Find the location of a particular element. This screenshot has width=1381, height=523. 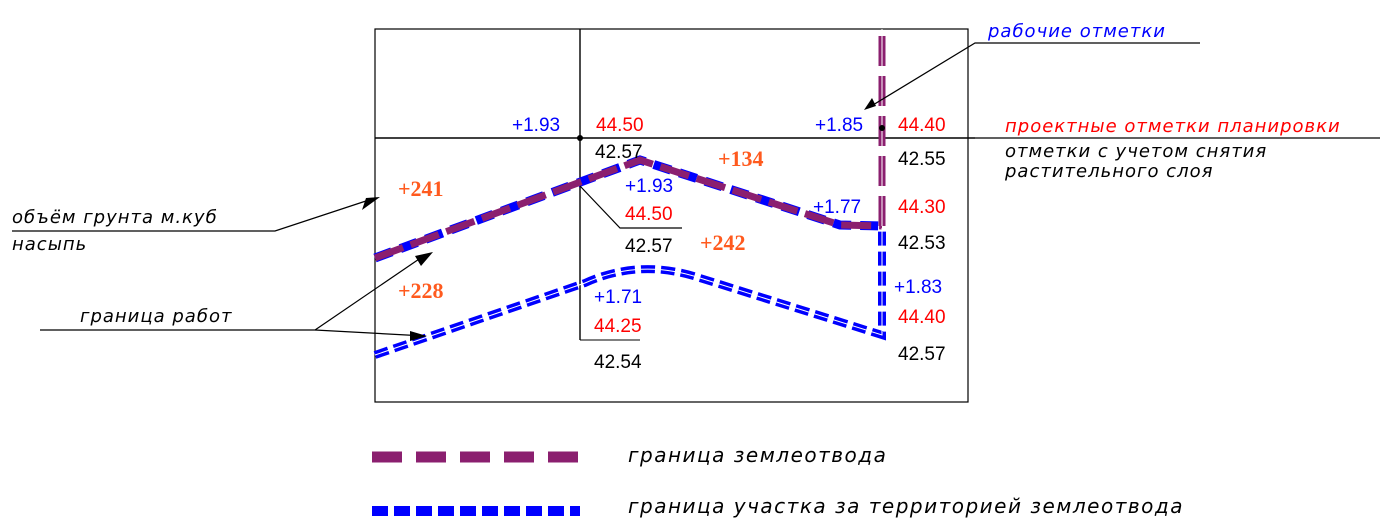

p1-design-mark: 44.50 is located at coordinates (620, 125).